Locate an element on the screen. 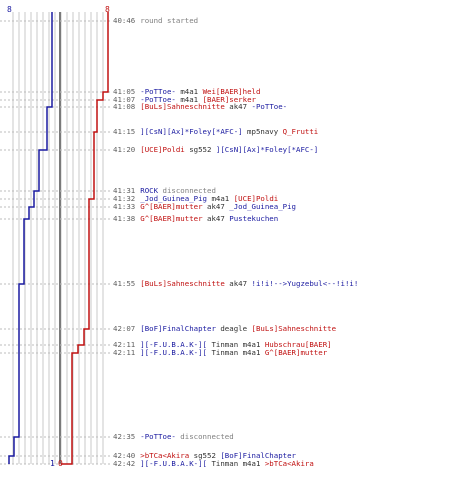  victim-name: [BAER]serker is located at coordinates (229, 99).